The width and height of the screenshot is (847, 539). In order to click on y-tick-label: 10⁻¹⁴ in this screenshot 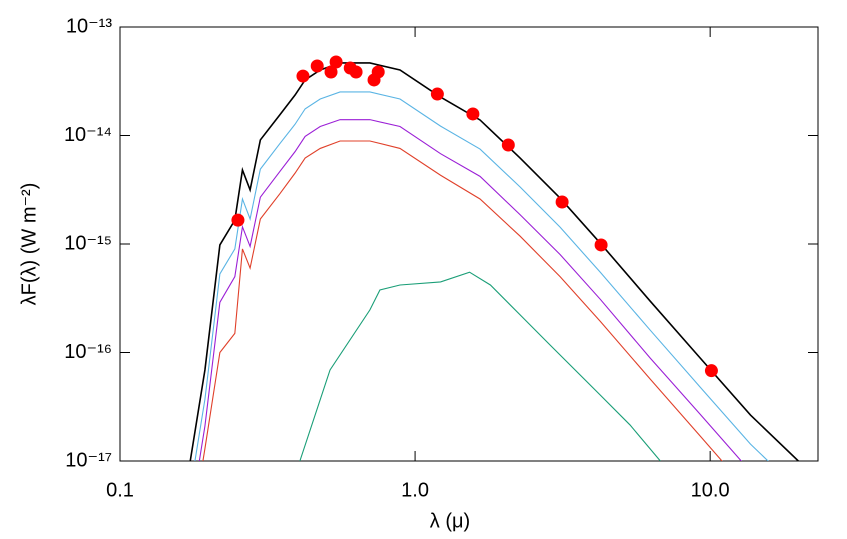, I will do `click(88, 135)`.